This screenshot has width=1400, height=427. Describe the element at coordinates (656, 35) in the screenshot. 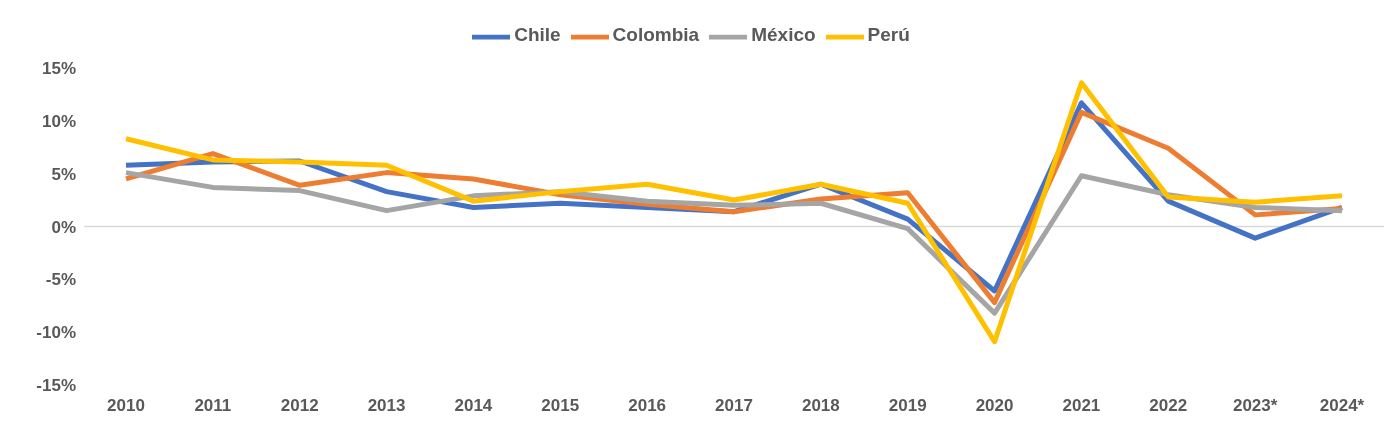

I see `legend-label: Colombia` at that location.